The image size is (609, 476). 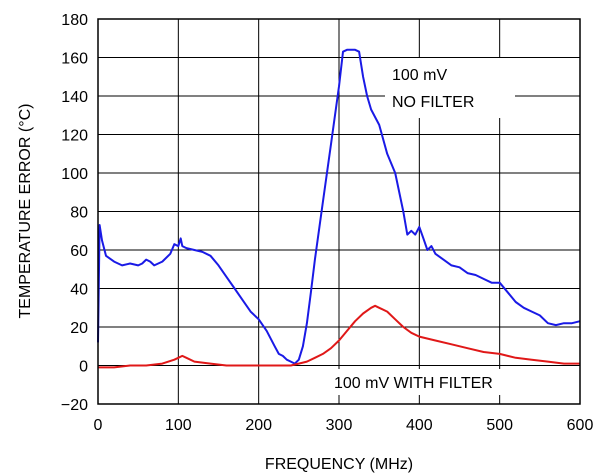 I want to click on y-tick-labels: −20 0 20 40 60 80 100 120 140 160 180, so click(x=74, y=213).